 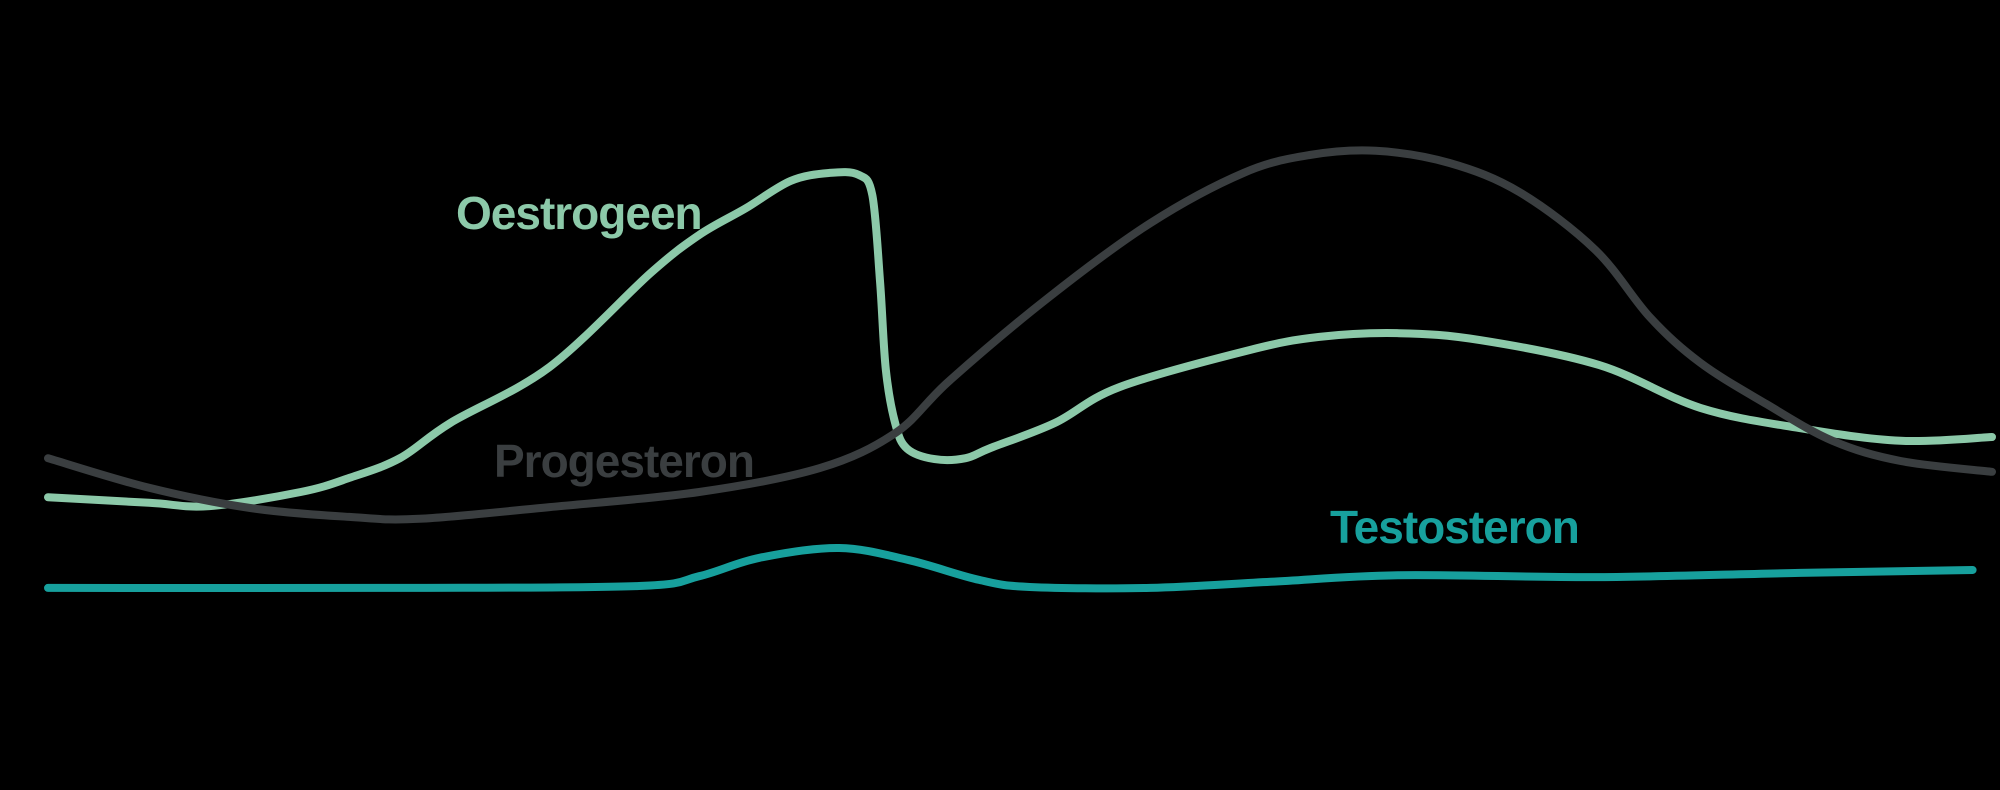 What do you see at coordinates (1010, 568) in the screenshot?
I see `testosteron-curve` at bounding box center [1010, 568].